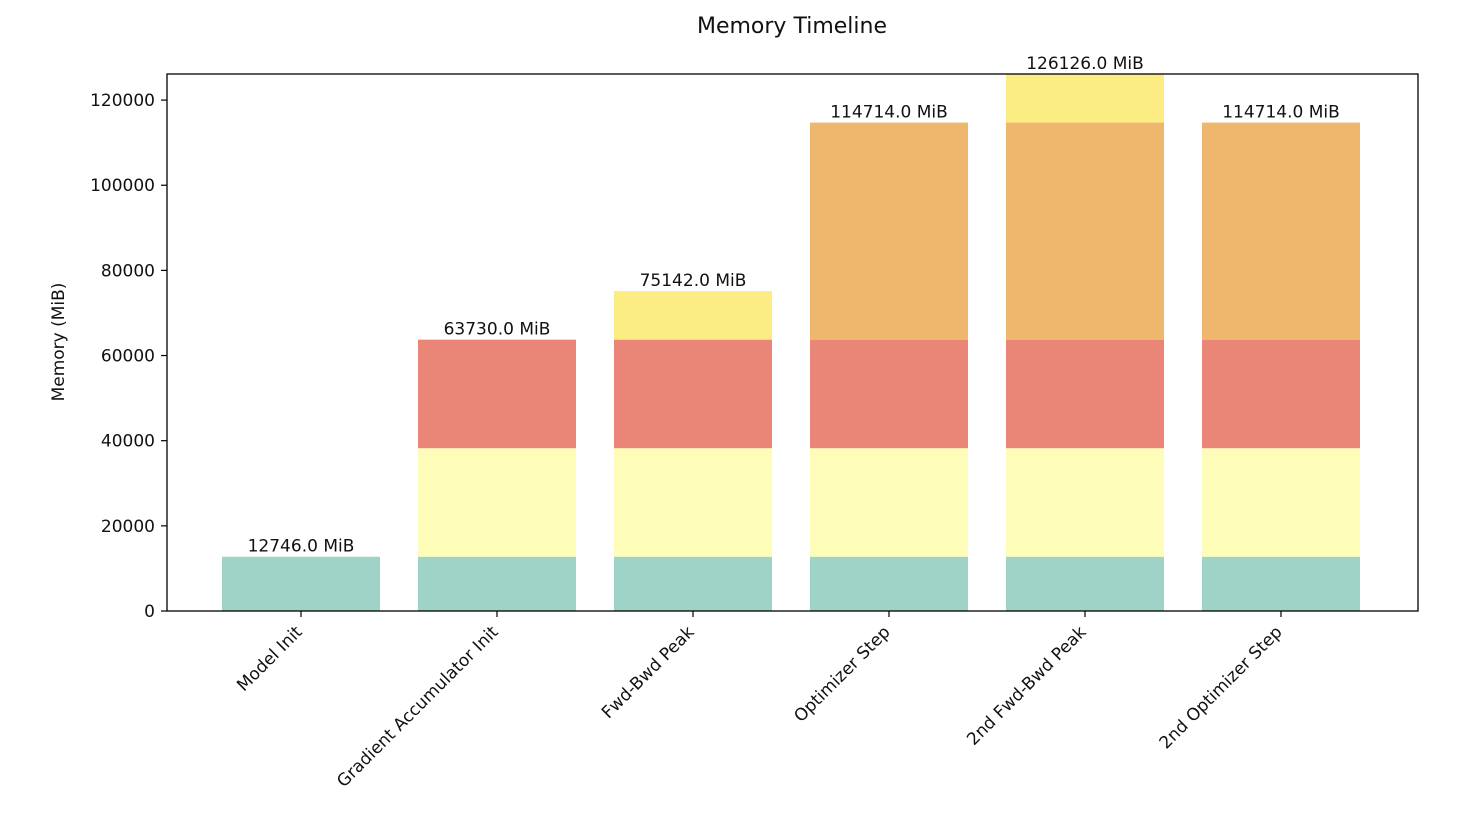 This screenshot has width=1476, height=830. I want to click on x-tick-label: 2nd Fwd-Bwd Peak, so click(1026, 685).